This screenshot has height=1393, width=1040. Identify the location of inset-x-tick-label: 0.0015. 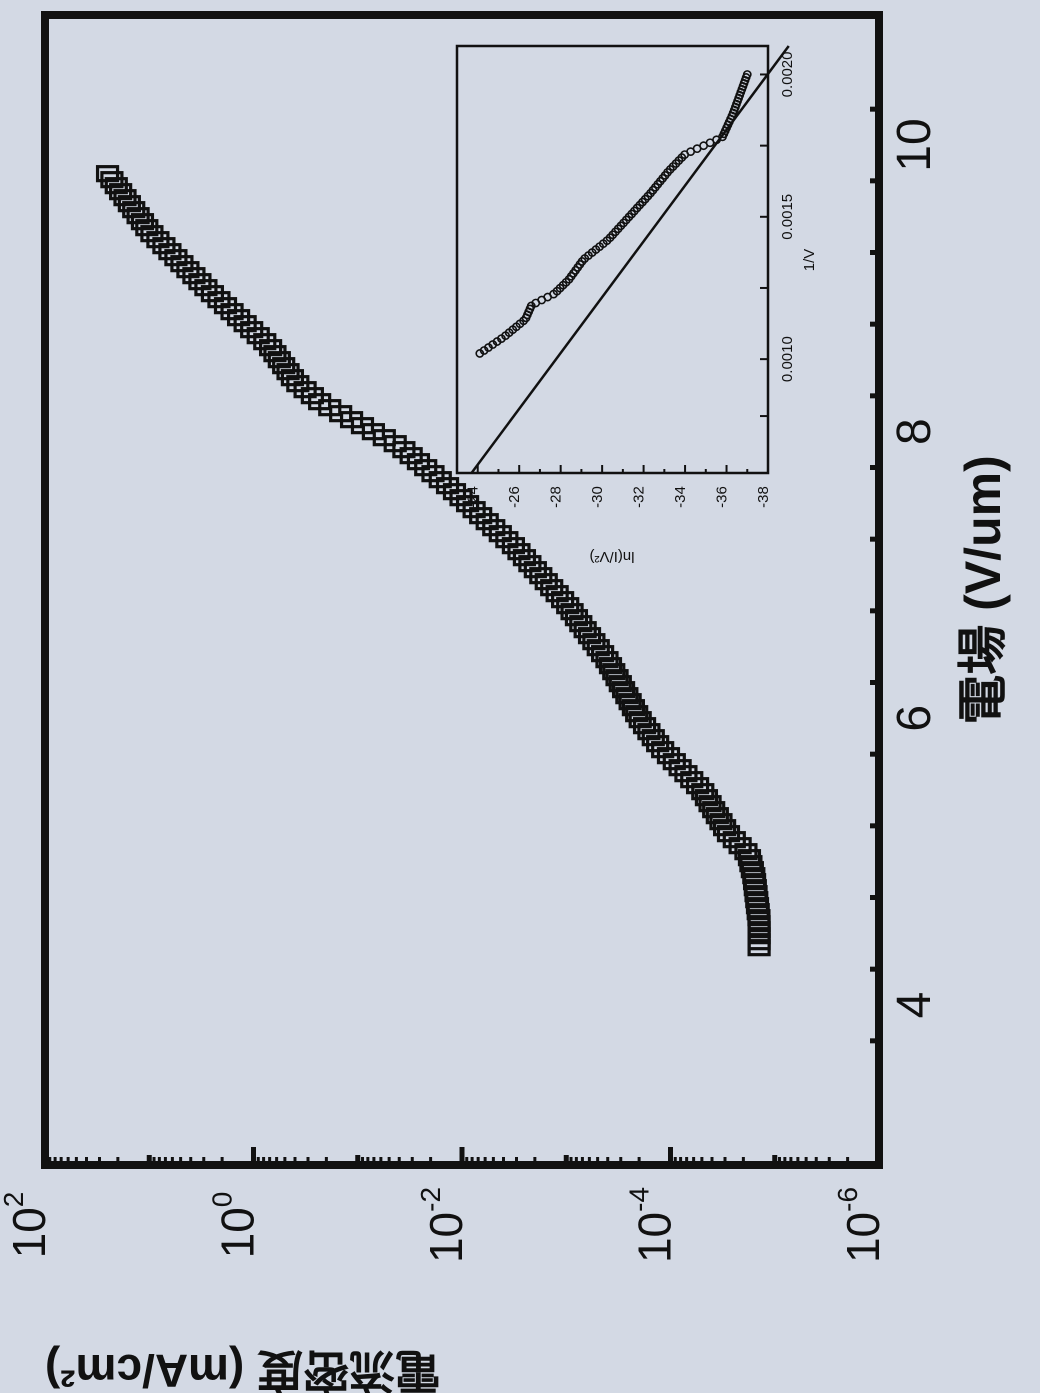
(787, 217).